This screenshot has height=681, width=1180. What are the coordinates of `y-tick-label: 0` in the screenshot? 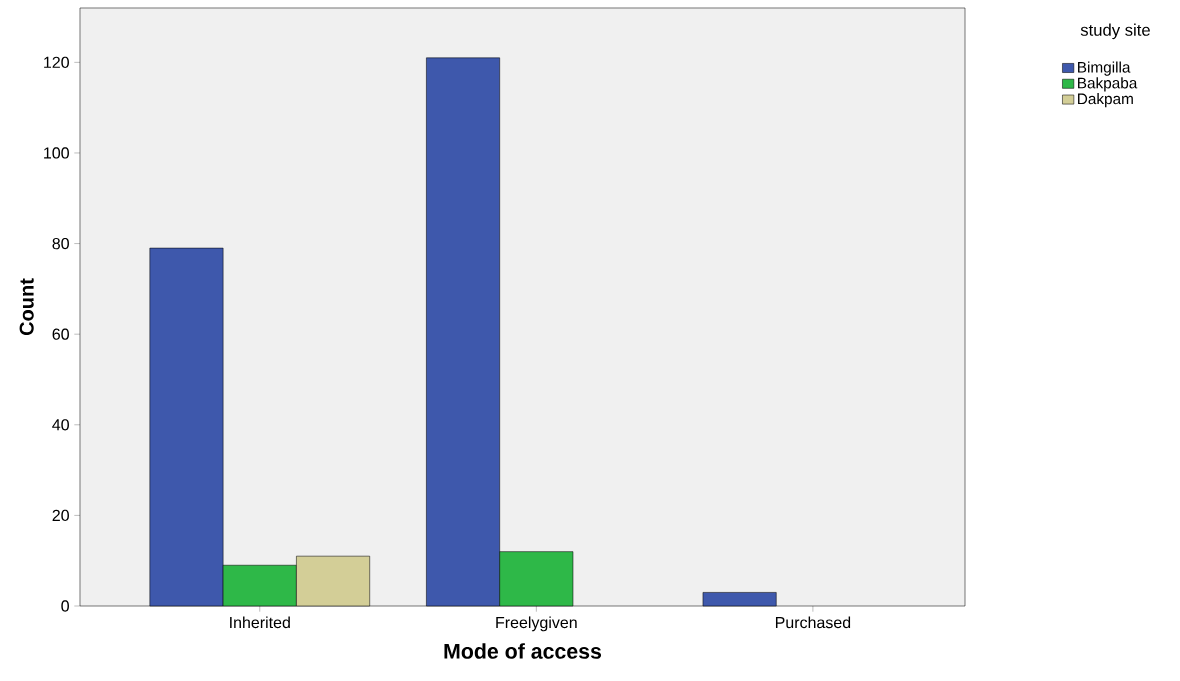 It's located at (65, 606).